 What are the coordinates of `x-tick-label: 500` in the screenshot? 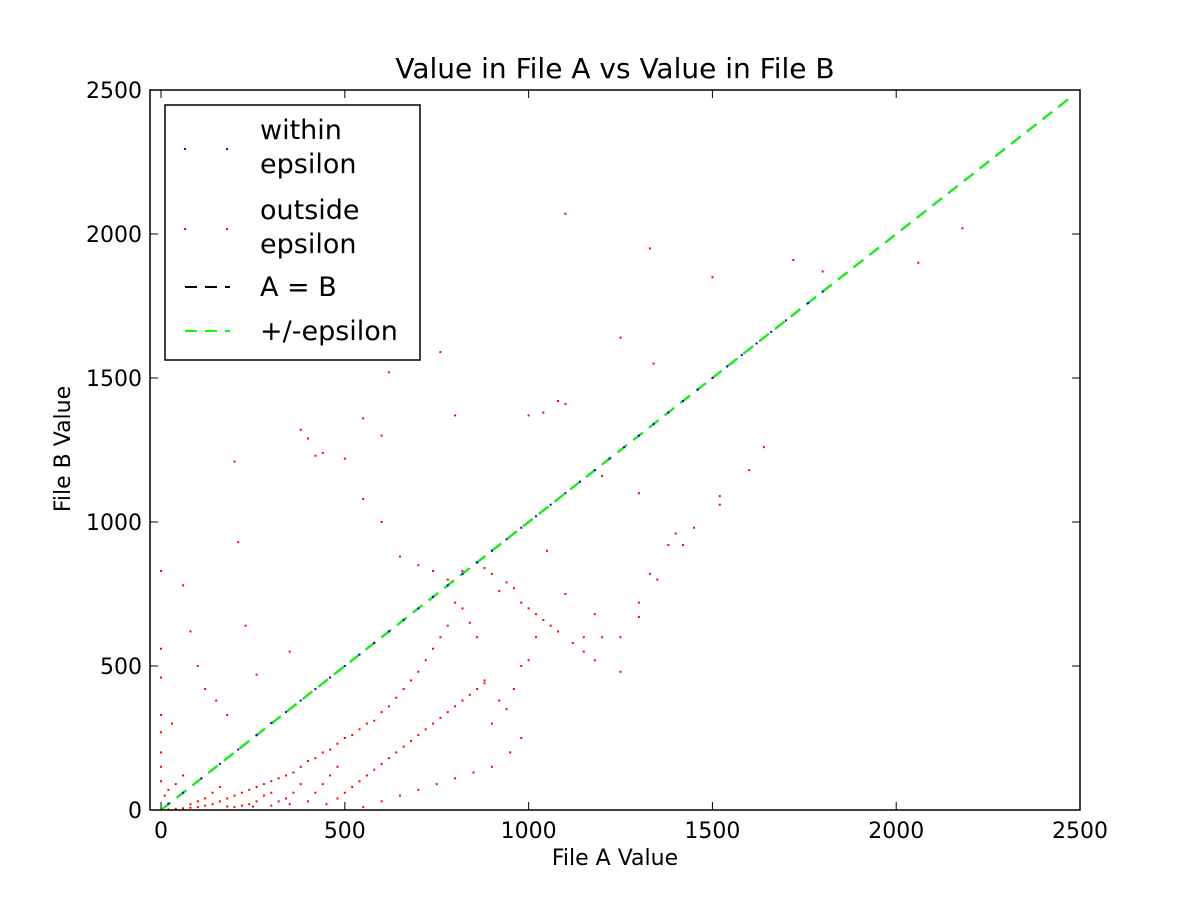 It's located at (345, 831).